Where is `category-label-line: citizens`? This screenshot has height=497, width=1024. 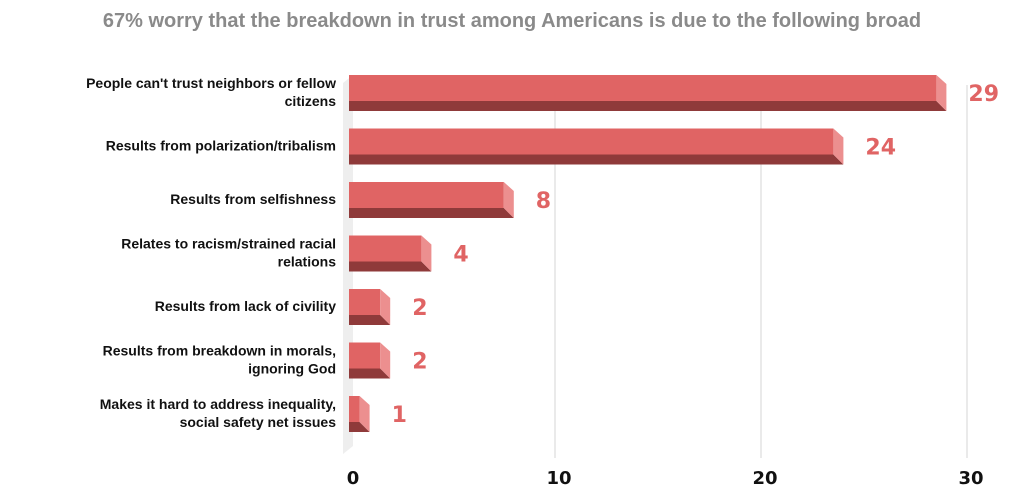
category-label-line: citizens is located at coordinates (311, 101).